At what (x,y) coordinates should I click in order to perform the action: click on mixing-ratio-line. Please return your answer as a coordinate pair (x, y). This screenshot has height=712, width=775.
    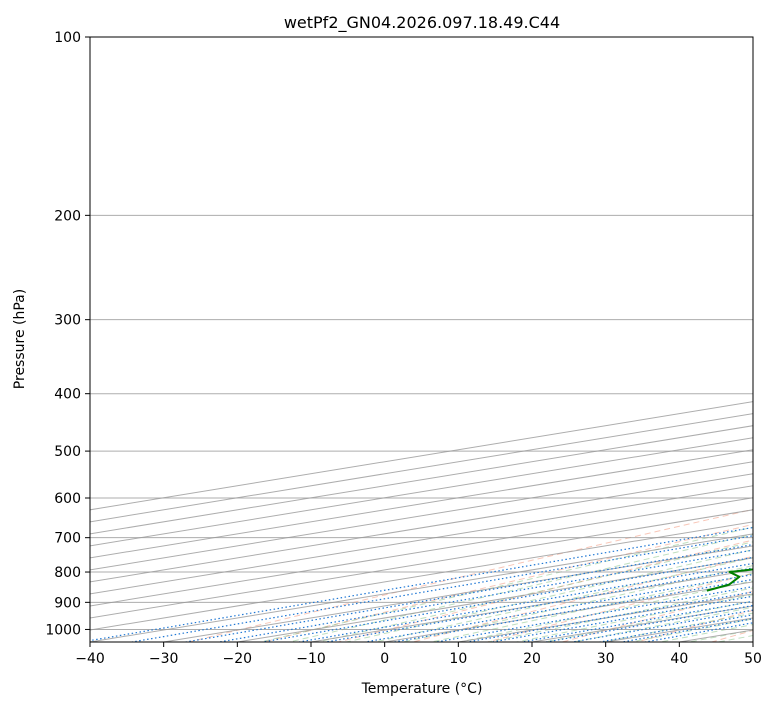
    Looking at the image, I should click on (621, 546).